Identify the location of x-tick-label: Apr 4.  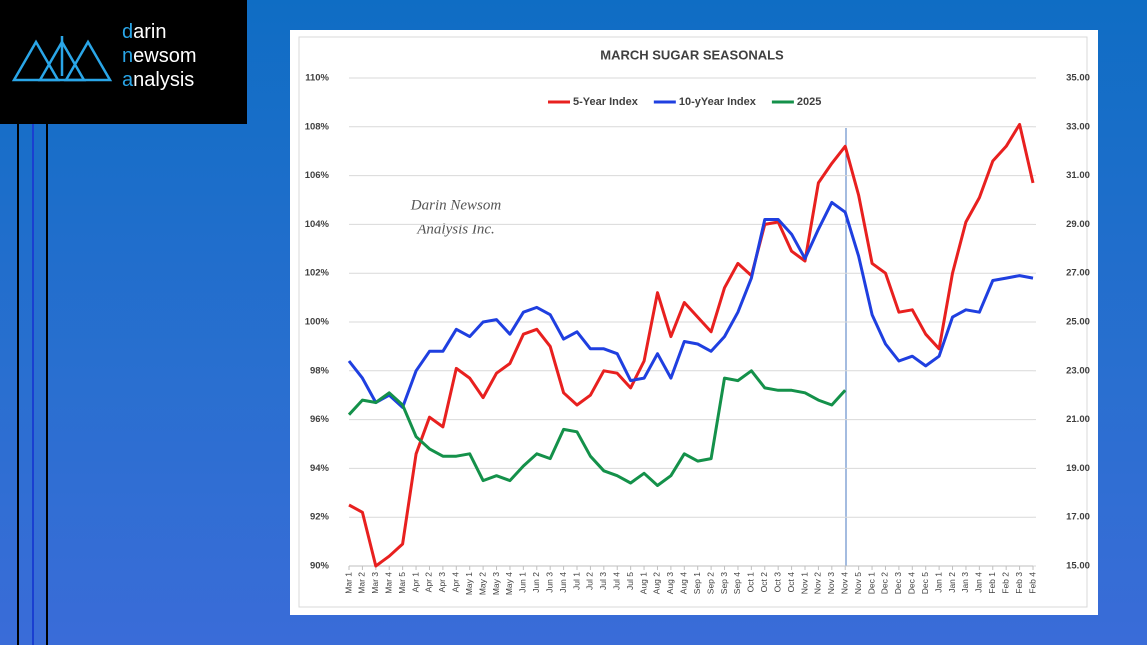
(456, 582).